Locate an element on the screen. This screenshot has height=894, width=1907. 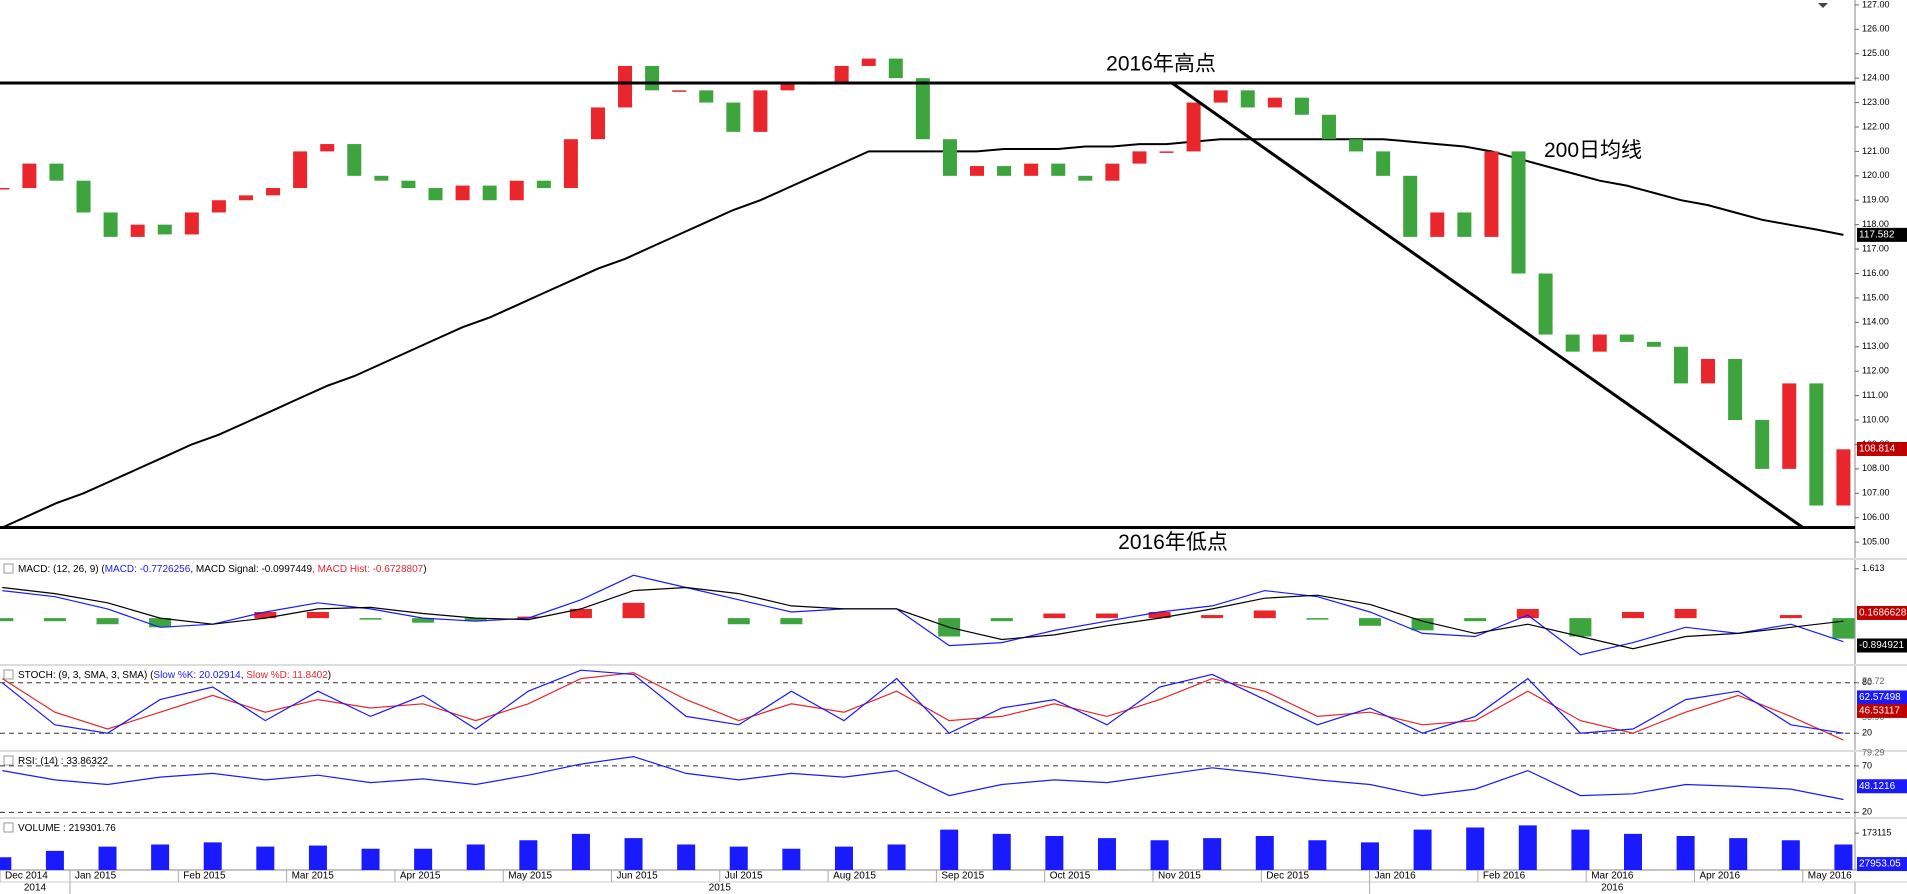
y-tick-label: 173115 is located at coordinates (1876, 833).